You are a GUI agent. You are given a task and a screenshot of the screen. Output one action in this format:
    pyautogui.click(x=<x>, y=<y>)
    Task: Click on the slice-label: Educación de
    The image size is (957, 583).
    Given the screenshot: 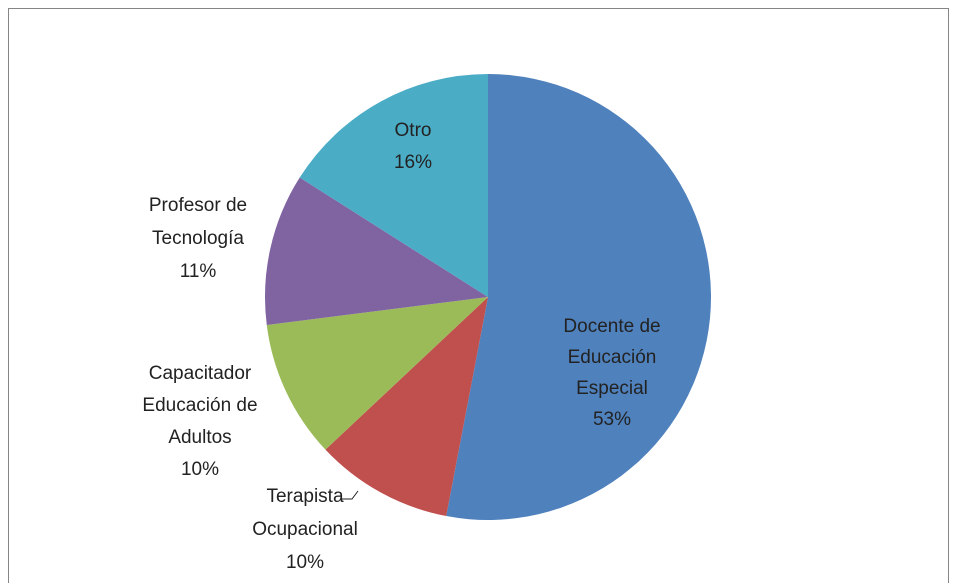 What is the action you would take?
    pyautogui.click(x=199, y=405)
    